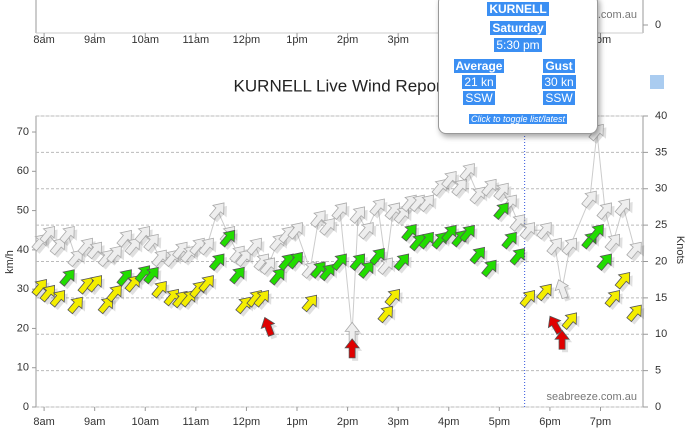 Image resolution: width=700 pixels, height=439 pixels. Describe the element at coordinates (23, 250) in the screenshot. I see `y-tick-label: 40` at that location.